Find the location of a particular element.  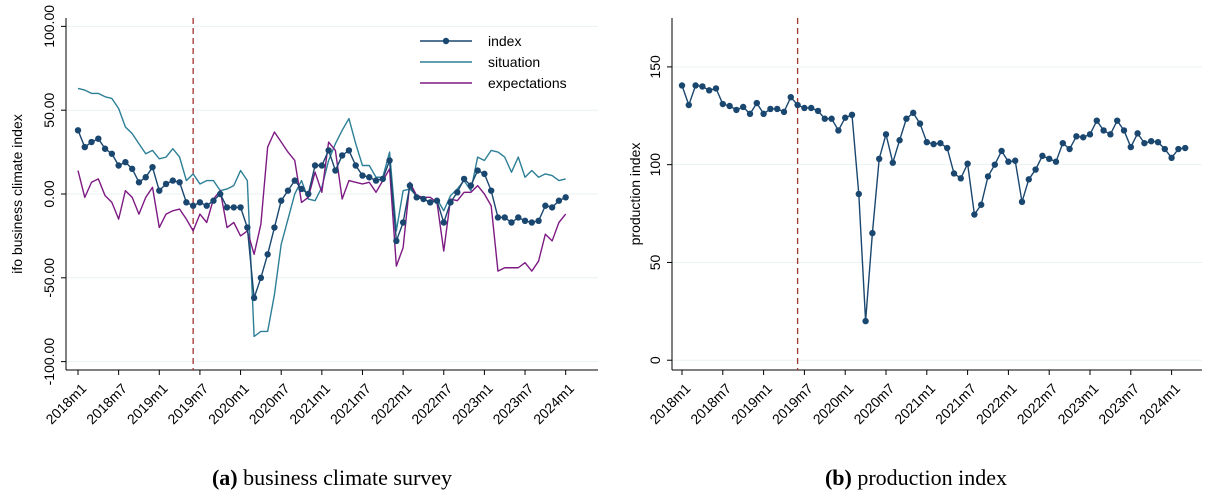

caption-b: (b) production index is located at coordinates (916, 477).